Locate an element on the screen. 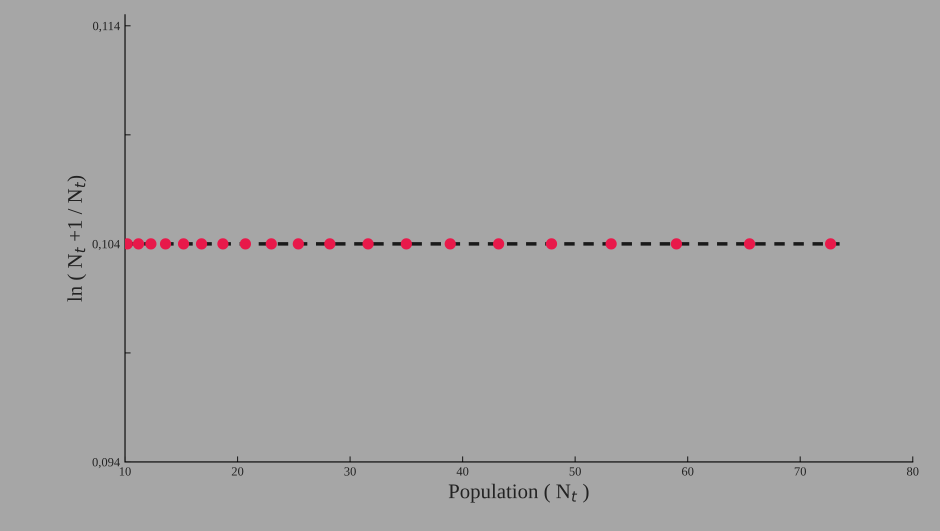  y-tick-label: 0,094 is located at coordinates (106, 463).